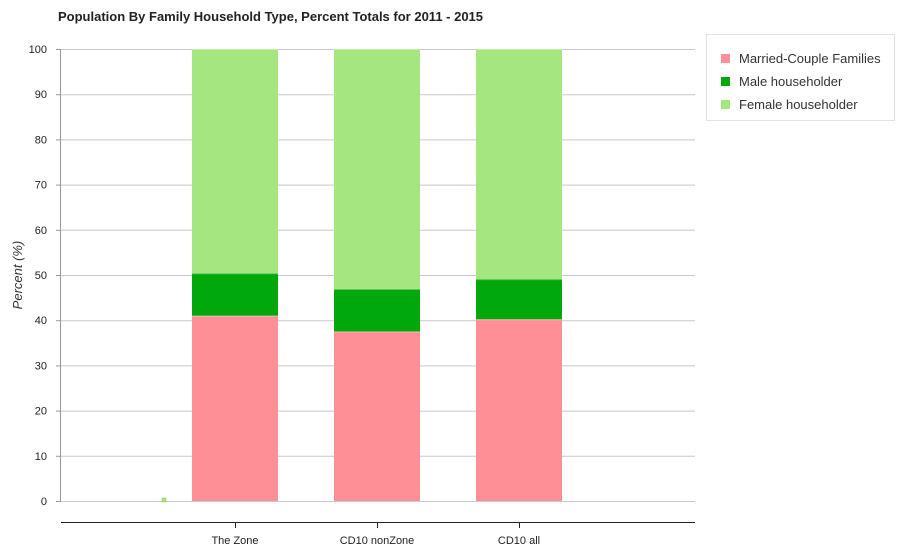 This screenshot has width=905, height=559. Describe the element at coordinates (41, 186) in the screenshot. I see `y-tick-label: 70` at that location.